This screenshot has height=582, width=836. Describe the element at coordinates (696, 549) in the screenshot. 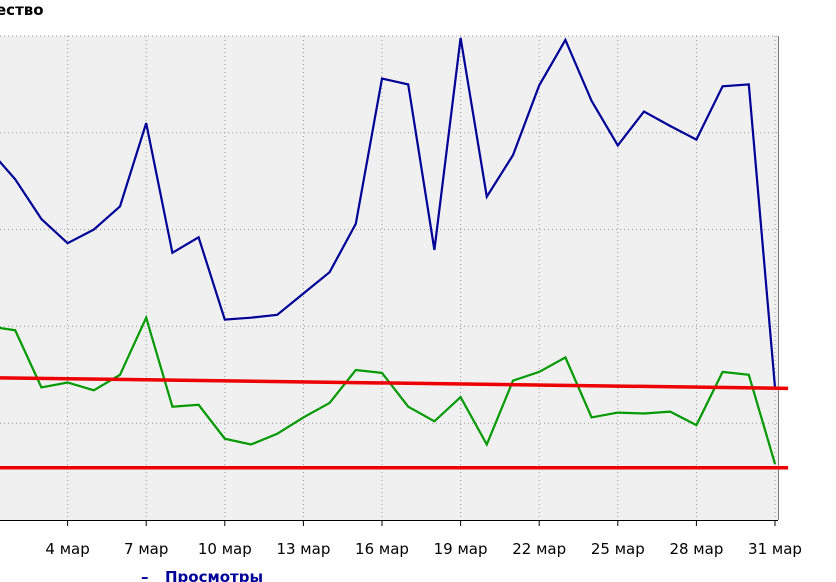

I see `x-tick-label: 28 мар` at that location.